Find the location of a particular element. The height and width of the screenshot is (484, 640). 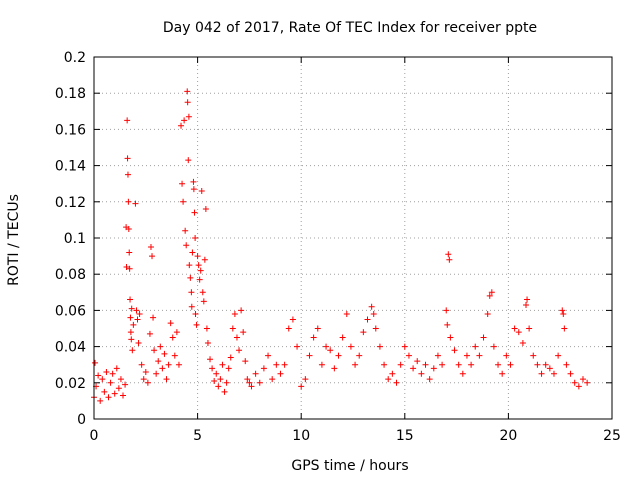

y-tick-label: 0.14 is located at coordinates (70, 167).